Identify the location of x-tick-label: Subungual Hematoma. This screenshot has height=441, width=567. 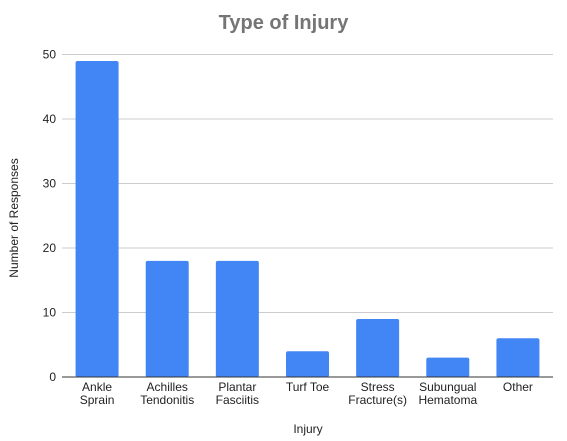
(447, 393).